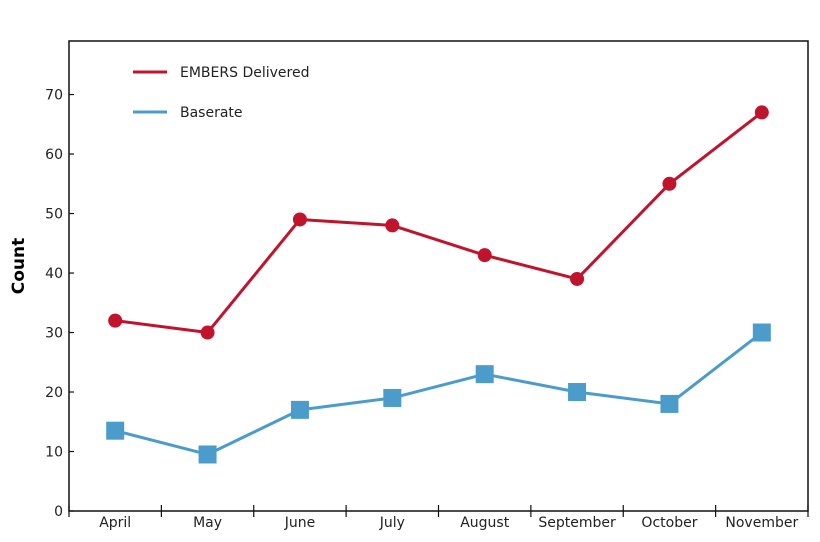 The height and width of the screenshot is (542, 820). Describe the element at coordinates (244, 73) in the screenshot. I see `legend-label: EMBERS Delivered` at that location.